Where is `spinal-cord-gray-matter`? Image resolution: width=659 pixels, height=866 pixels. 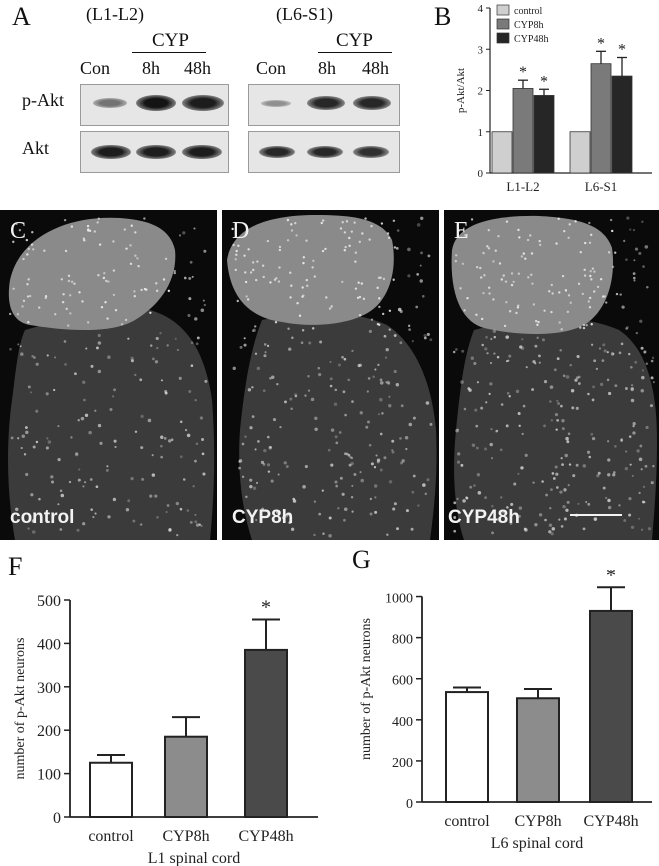 spinal-cord-gray-matter is located at coordinates (555, 429).